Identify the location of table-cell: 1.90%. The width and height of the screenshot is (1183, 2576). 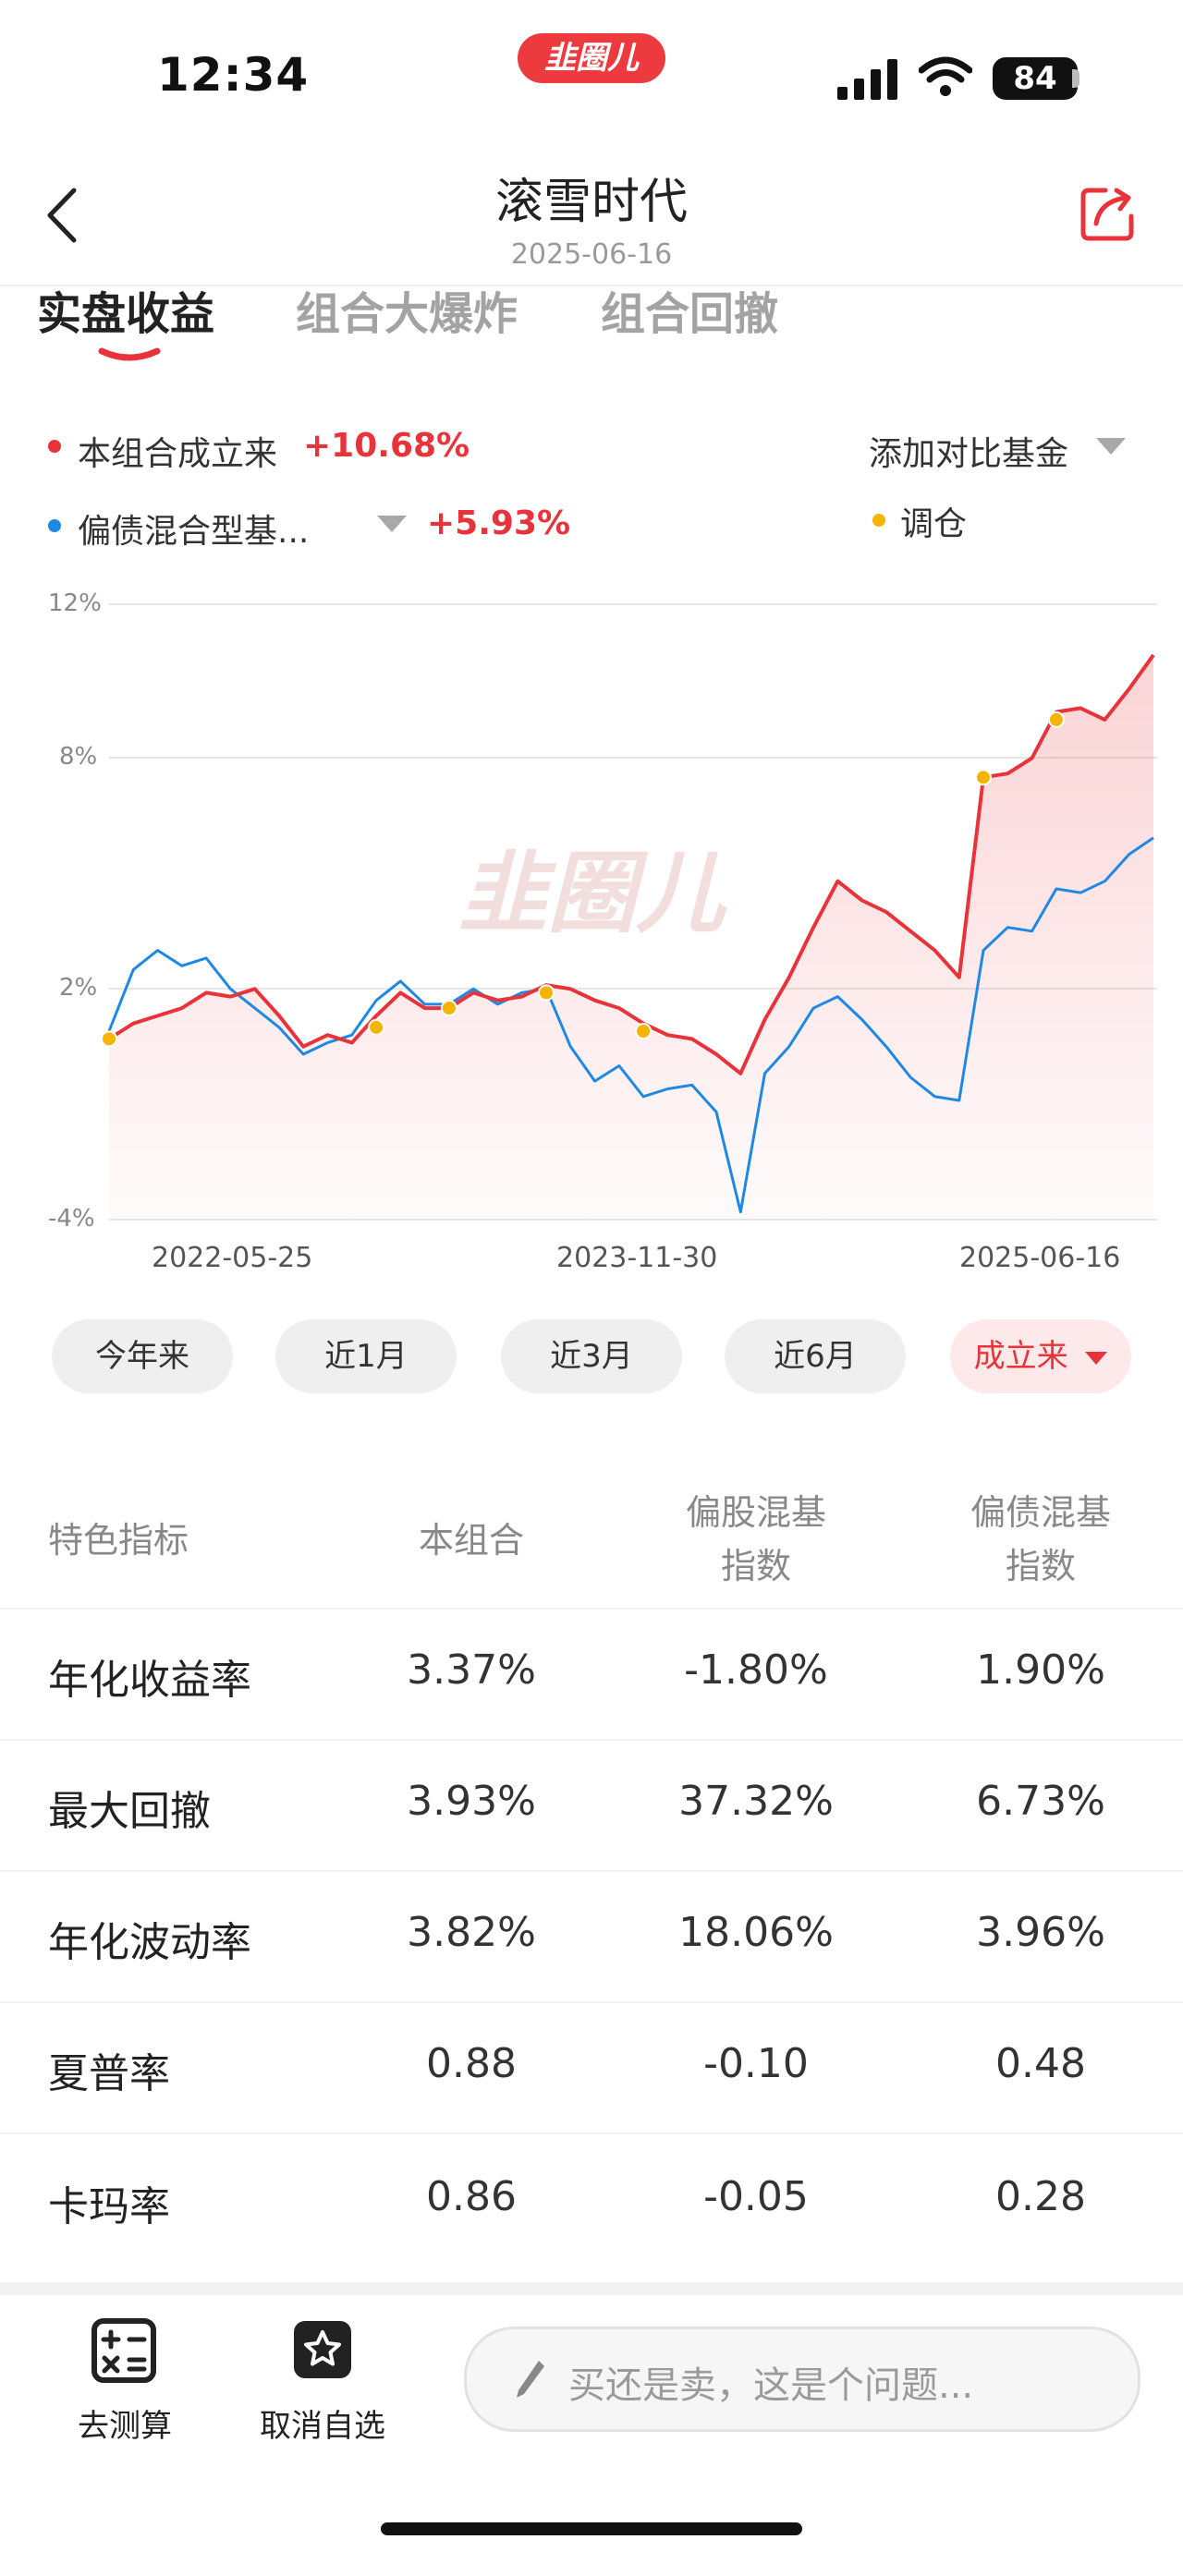
(1041, 1670).